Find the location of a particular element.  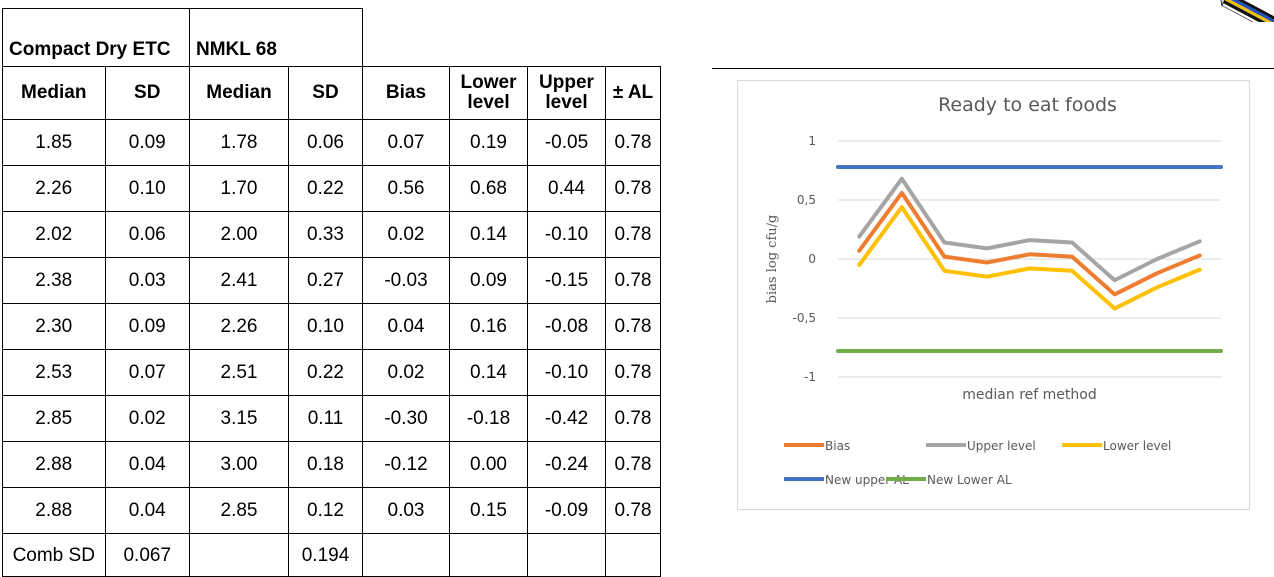

table-cell: 2.38 is located at coordinates (54, 280).